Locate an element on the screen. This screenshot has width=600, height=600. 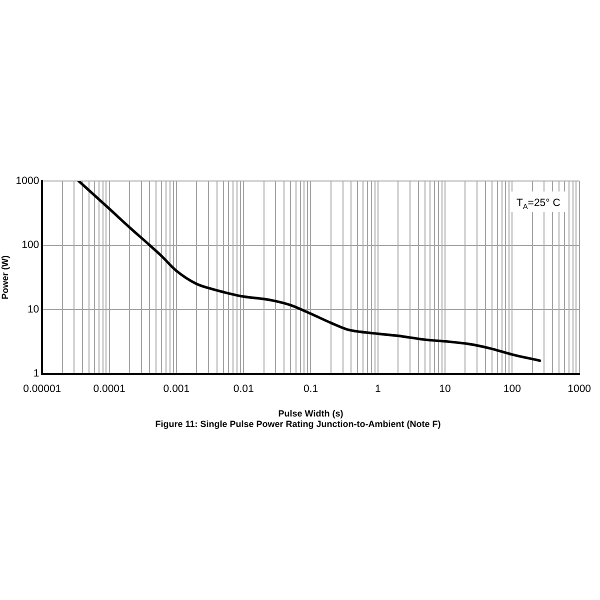
x-tick-label: 1000 is located at coordinates (580, 388).